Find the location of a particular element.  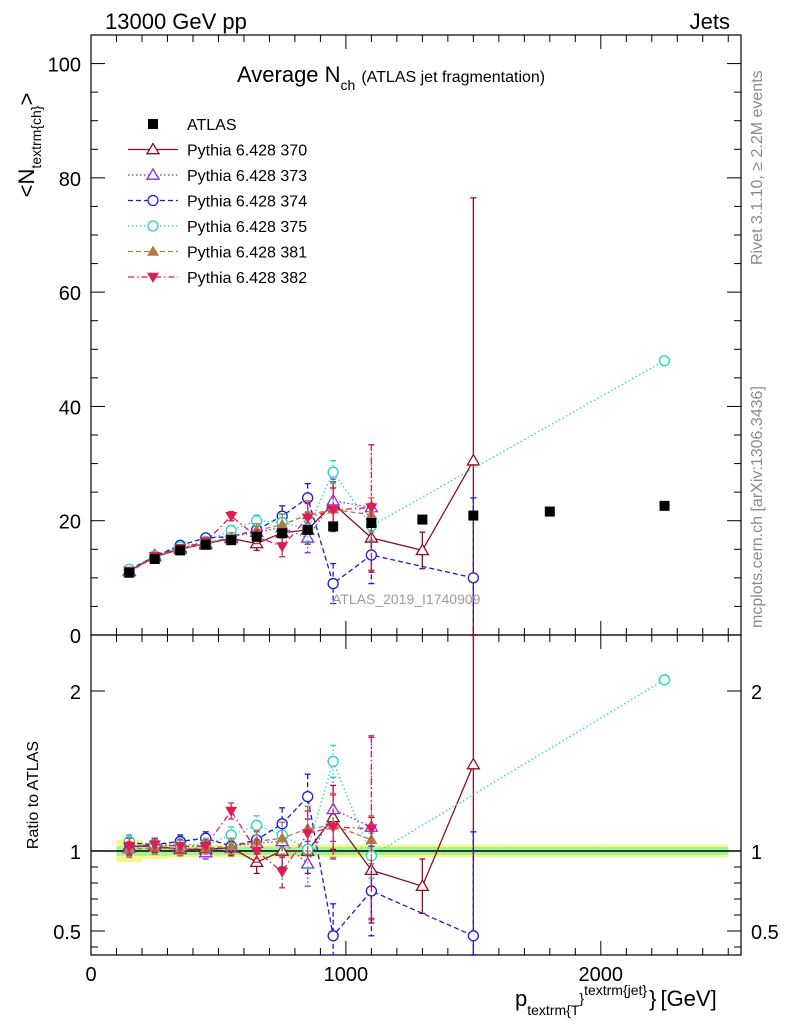

legend-item: Pythia 6.428 381 is located at coordinates (217, 253).